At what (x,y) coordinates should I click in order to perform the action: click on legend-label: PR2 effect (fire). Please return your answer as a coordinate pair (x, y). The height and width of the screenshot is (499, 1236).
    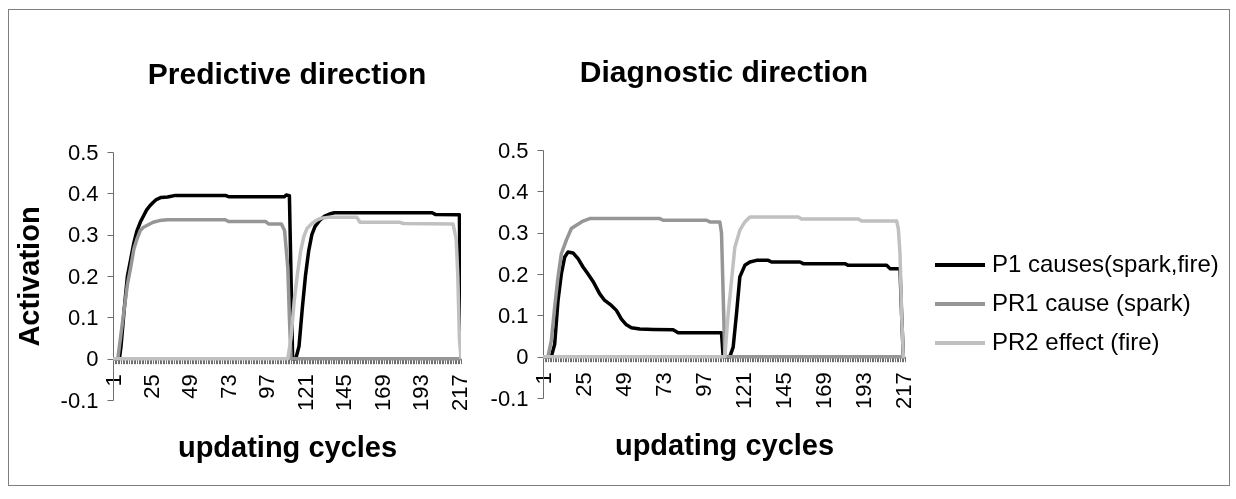
    Looking at the image, I should click on (1076, 342).